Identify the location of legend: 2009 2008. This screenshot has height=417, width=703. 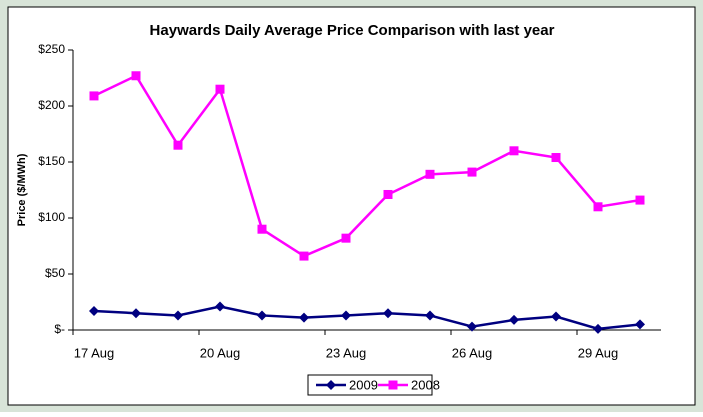
(373, 385).